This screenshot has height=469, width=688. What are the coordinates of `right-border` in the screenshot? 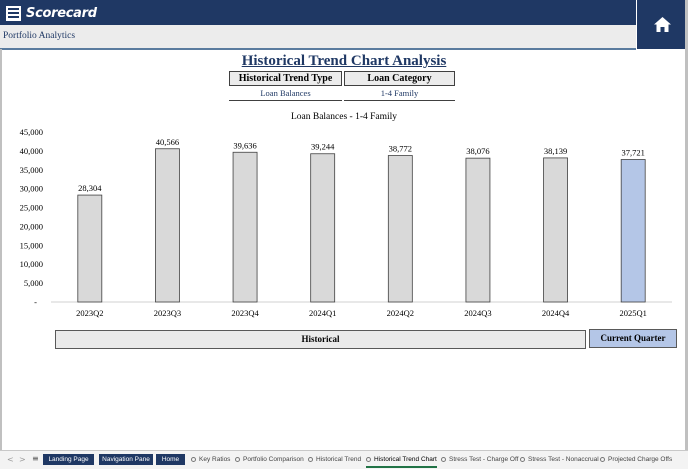 It's located at (686, 225).